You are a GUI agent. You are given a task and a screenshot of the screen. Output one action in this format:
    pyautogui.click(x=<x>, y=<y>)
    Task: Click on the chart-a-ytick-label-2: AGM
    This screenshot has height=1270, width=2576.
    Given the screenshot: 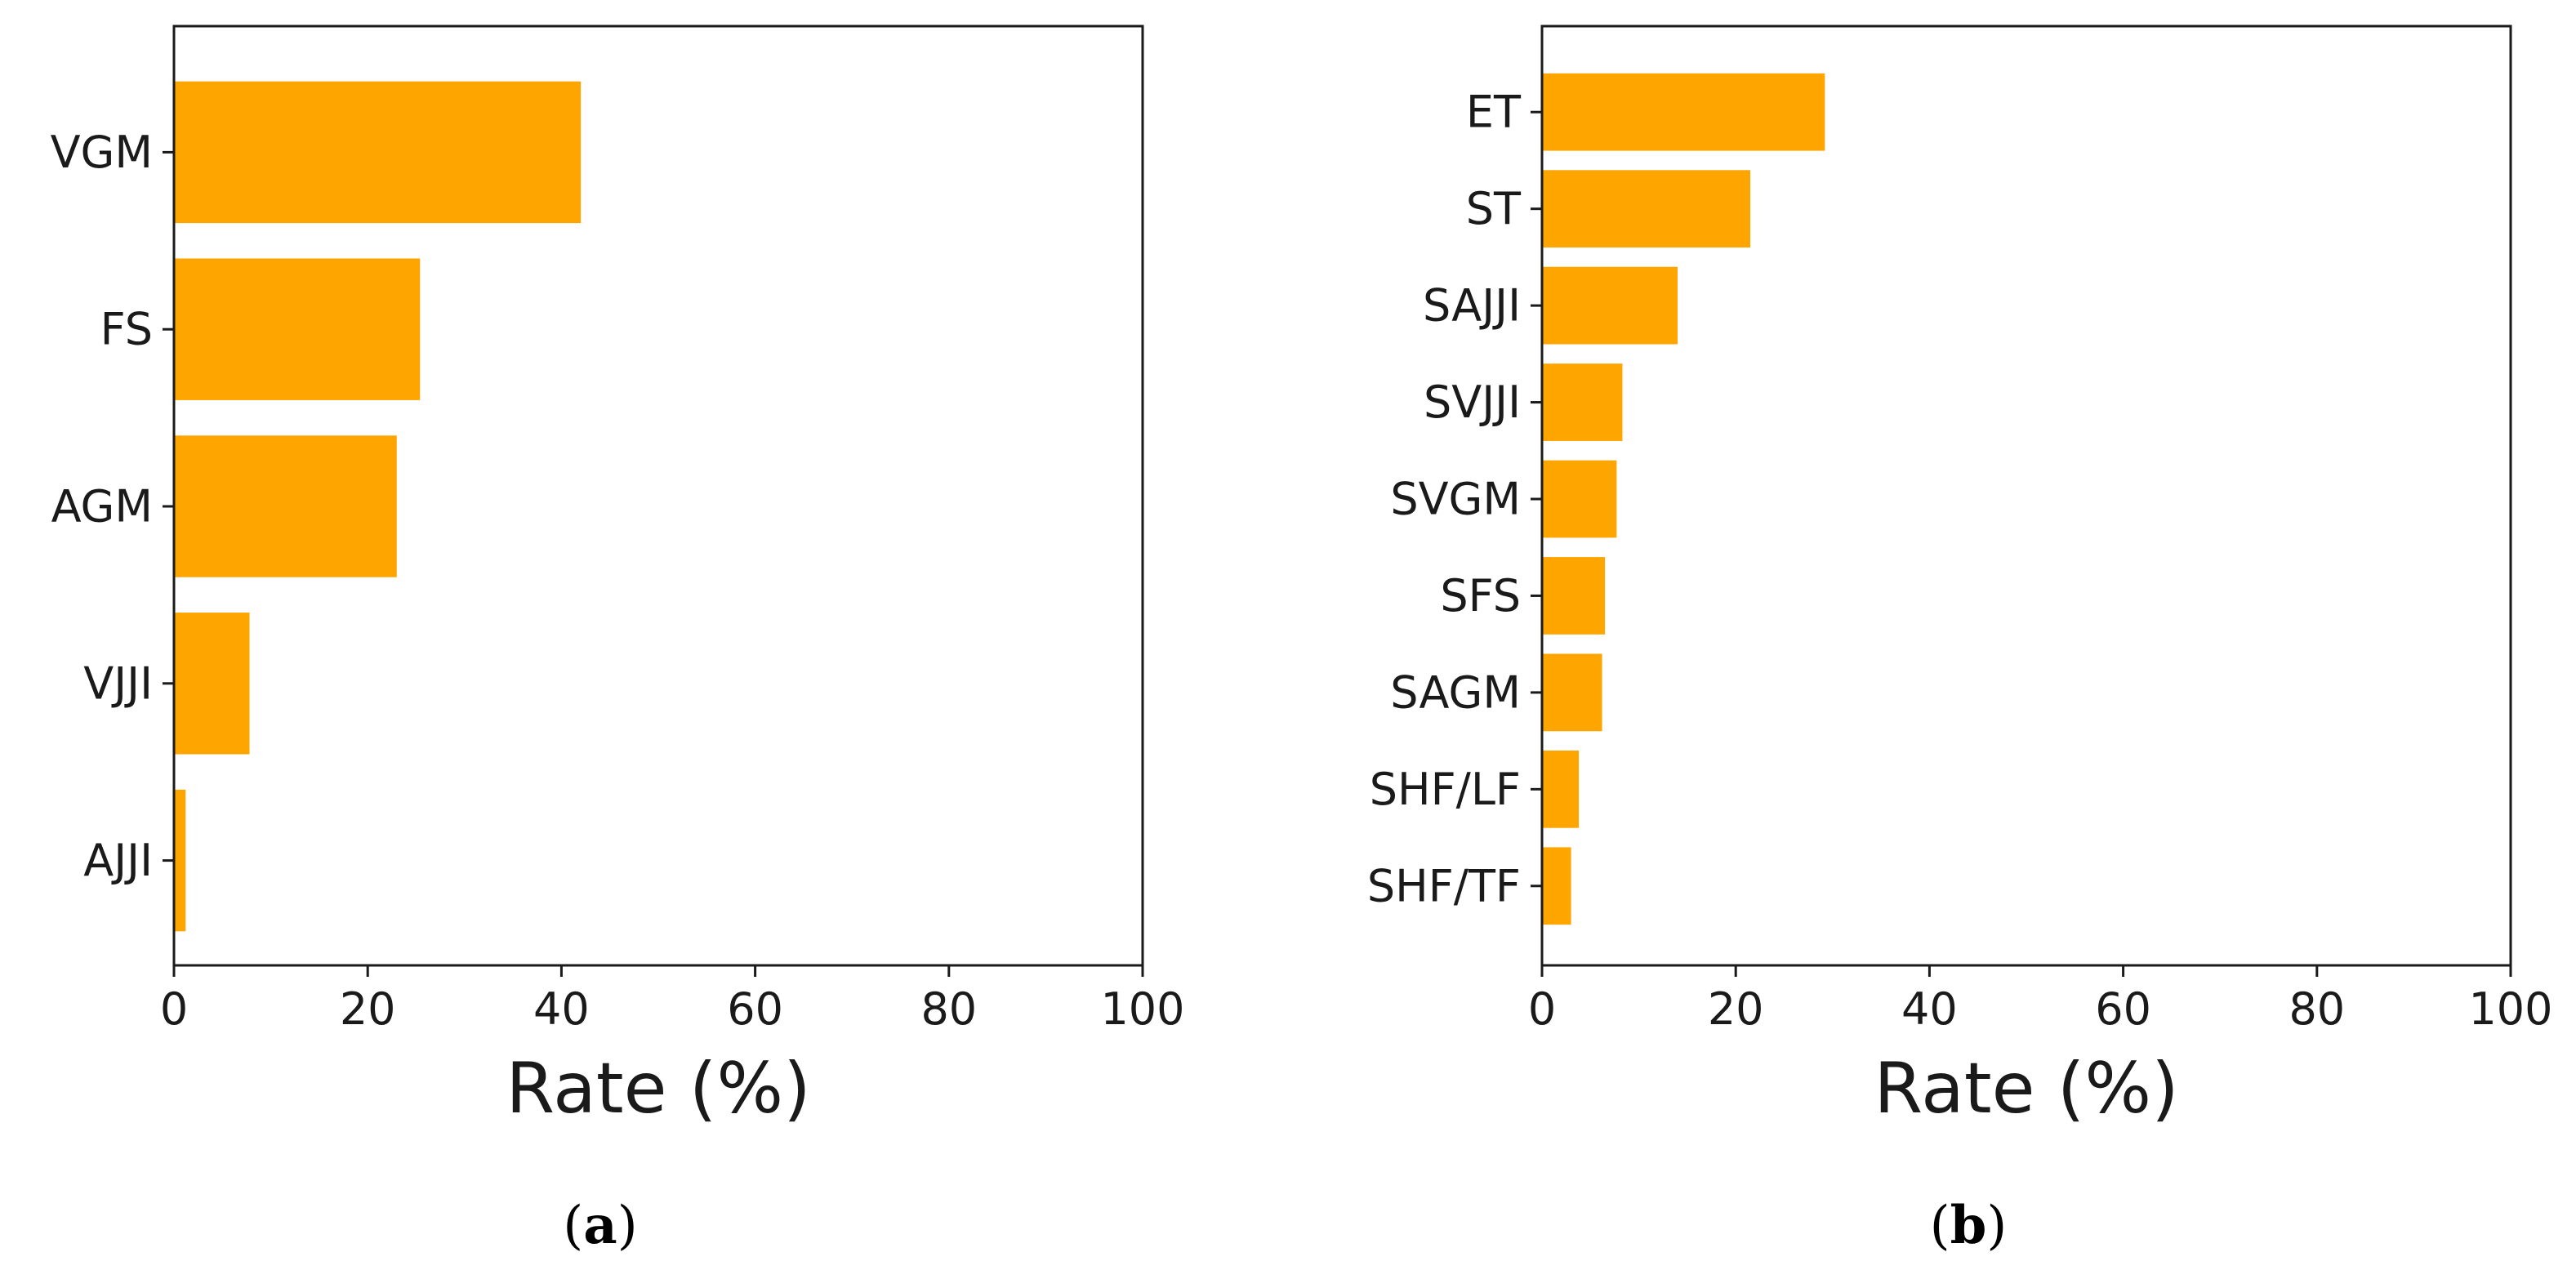 What is the action you would take?
    pyautogui.click(x=102, y=507)
    